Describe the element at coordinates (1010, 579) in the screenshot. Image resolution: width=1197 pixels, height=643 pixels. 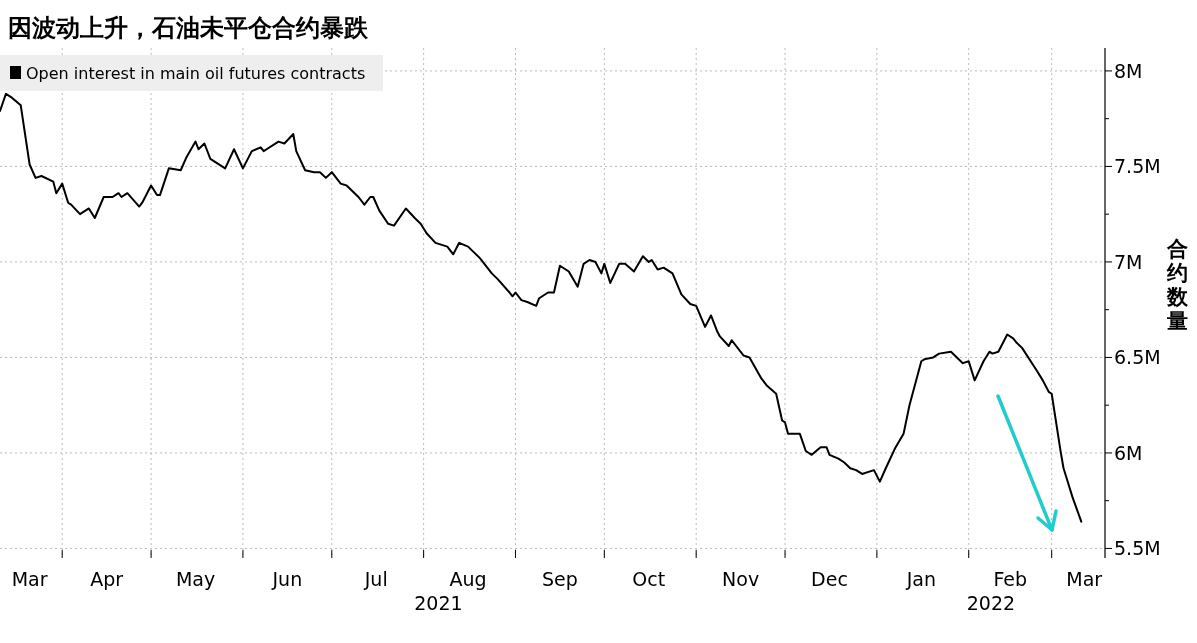
I see `x-tick-label: Feb` at that location.